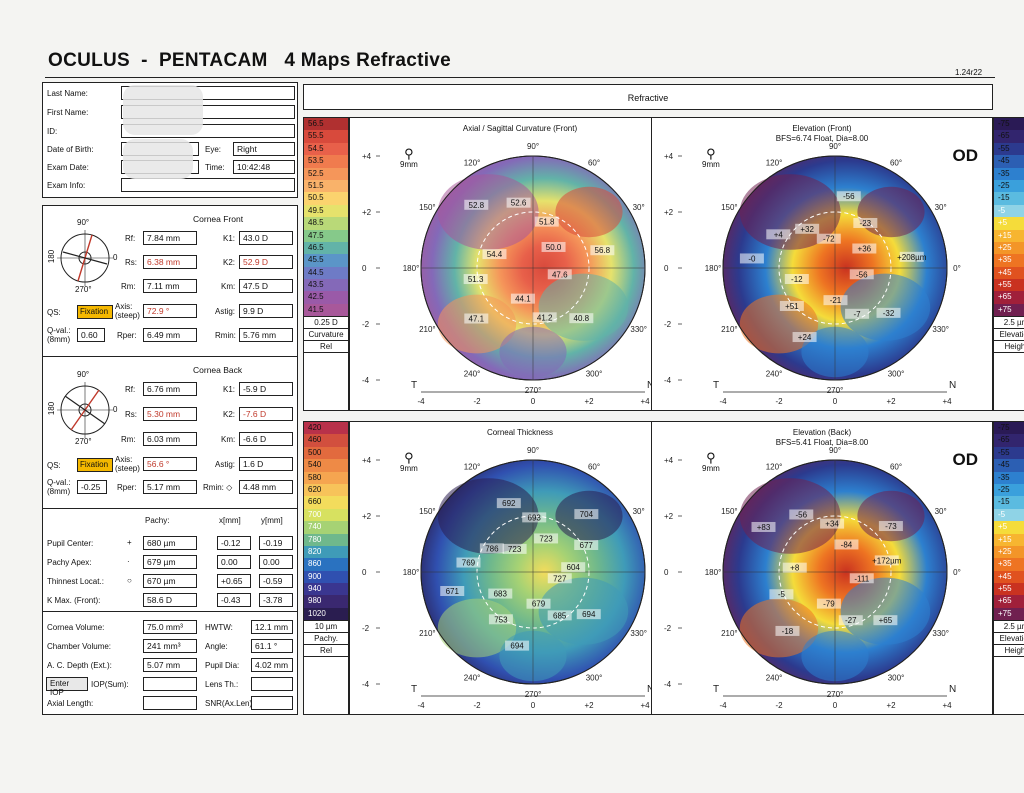  What do you see at coordinates (326, 273) in the screenshot?
I see `scale-step: 44.5` at bounding box center [326, 273].